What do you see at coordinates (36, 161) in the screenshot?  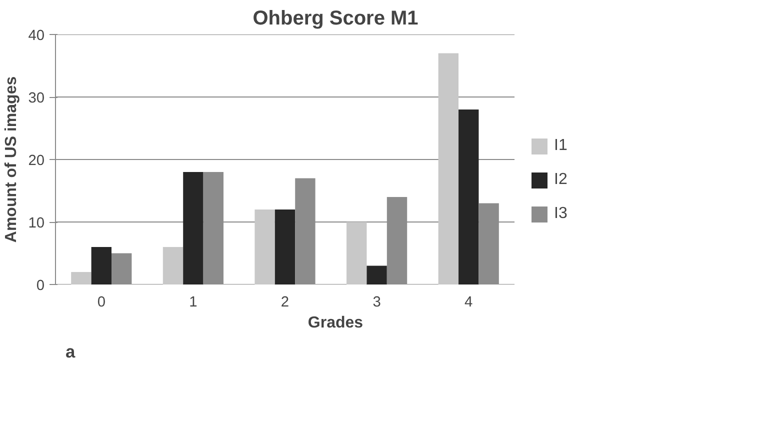 I see `y-tick-label: 20` at bounding box center [36, 161].